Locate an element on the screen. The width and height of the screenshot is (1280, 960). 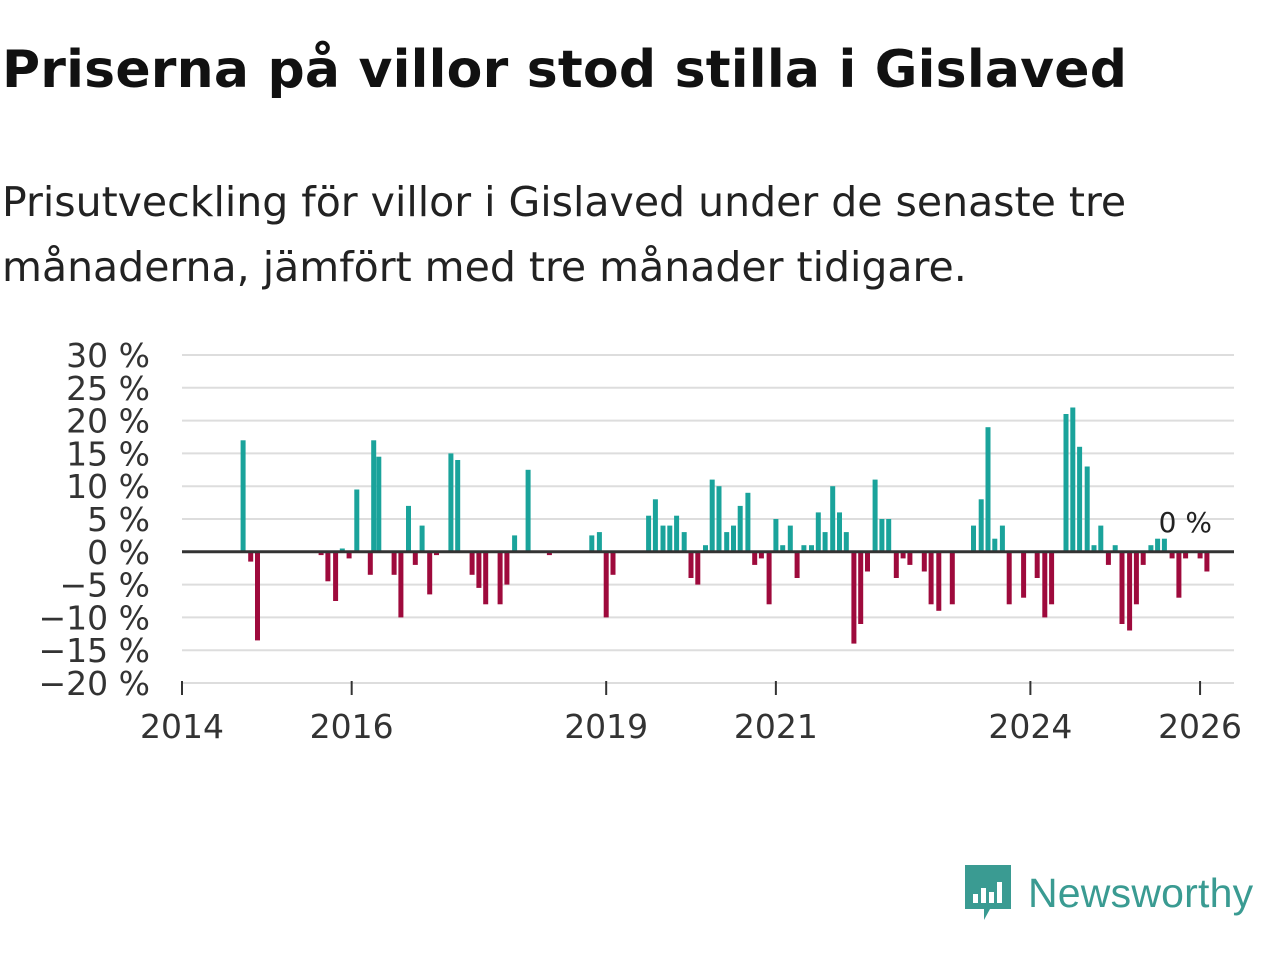
y-tick-label: 5 % is located at coordinates (118, 519).